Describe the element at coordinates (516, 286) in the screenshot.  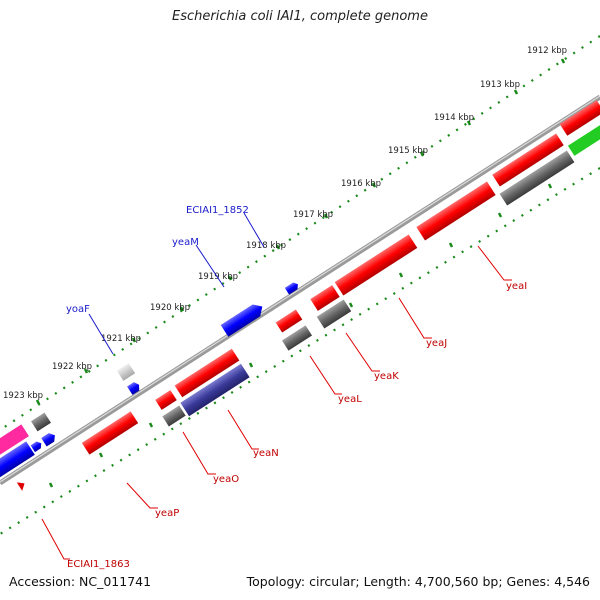
I see `gene-label-yeaI: yeaI` at that location.